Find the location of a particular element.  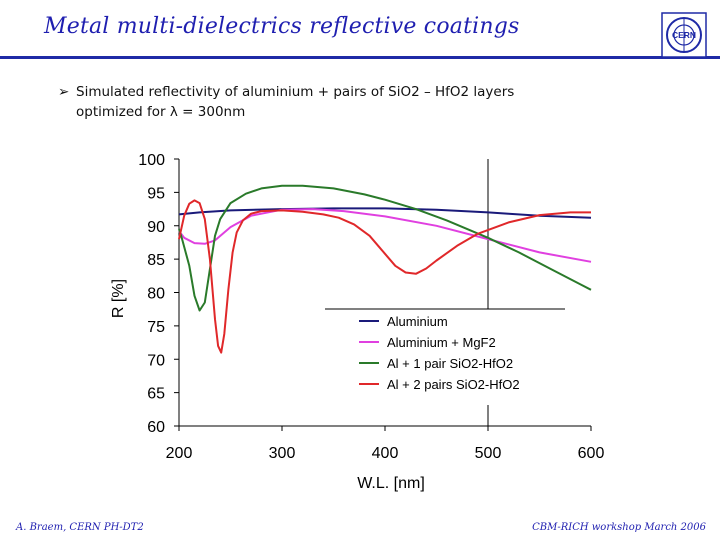

legend-label-1: Aluminium is located at coordinates (417, 321).